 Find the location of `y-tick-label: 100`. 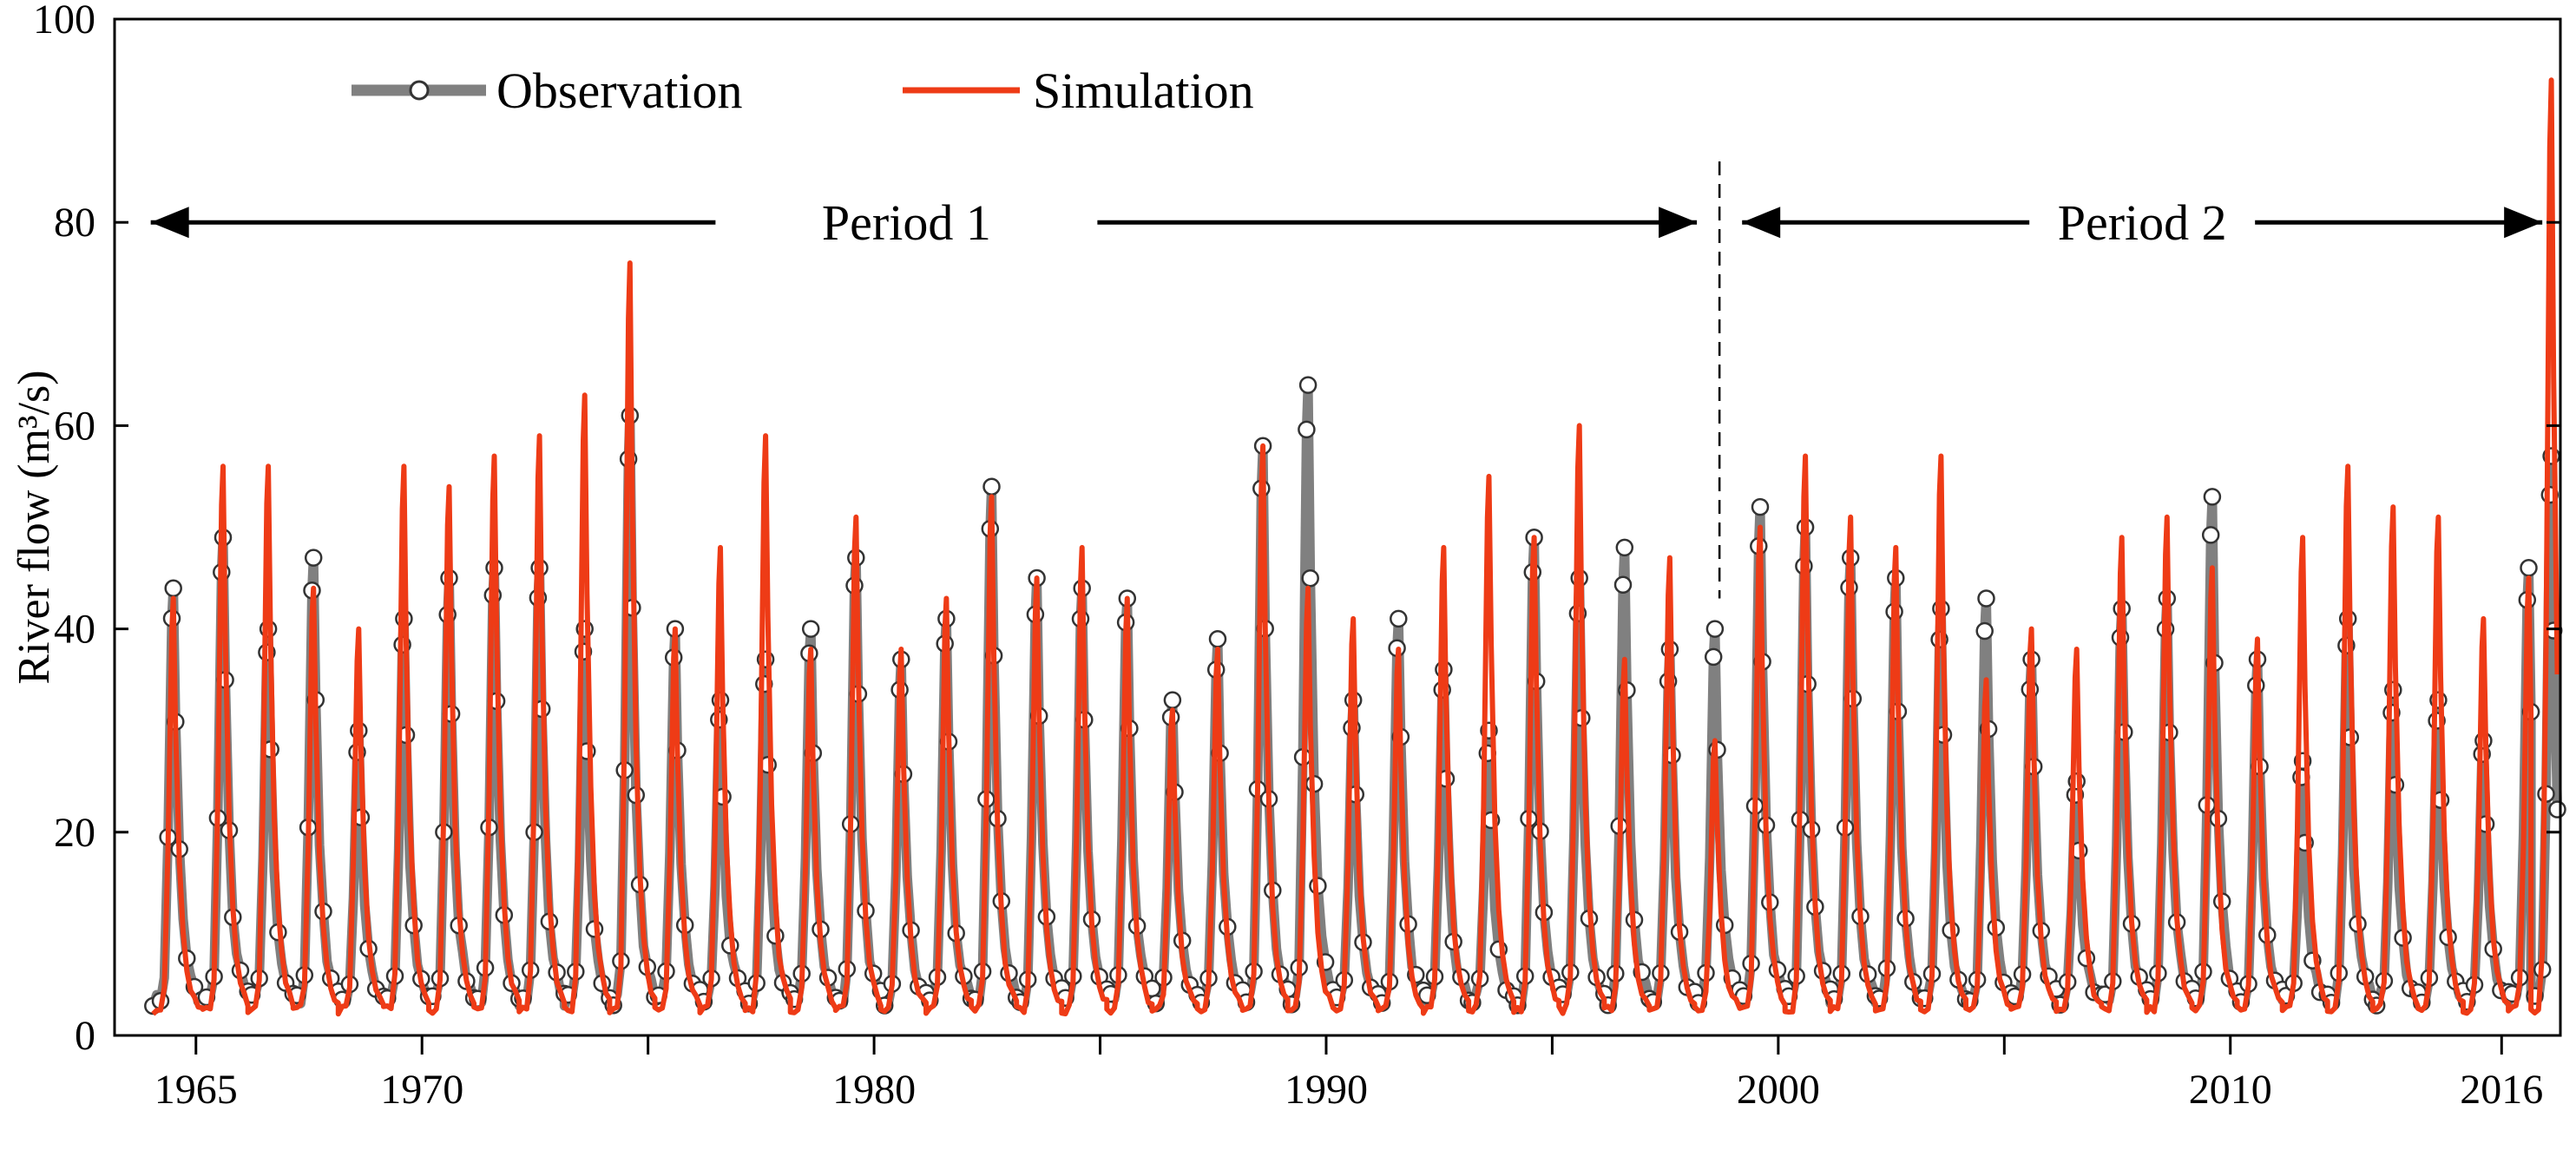

y-tick-label: 100 is located at coordinates (64, 21).